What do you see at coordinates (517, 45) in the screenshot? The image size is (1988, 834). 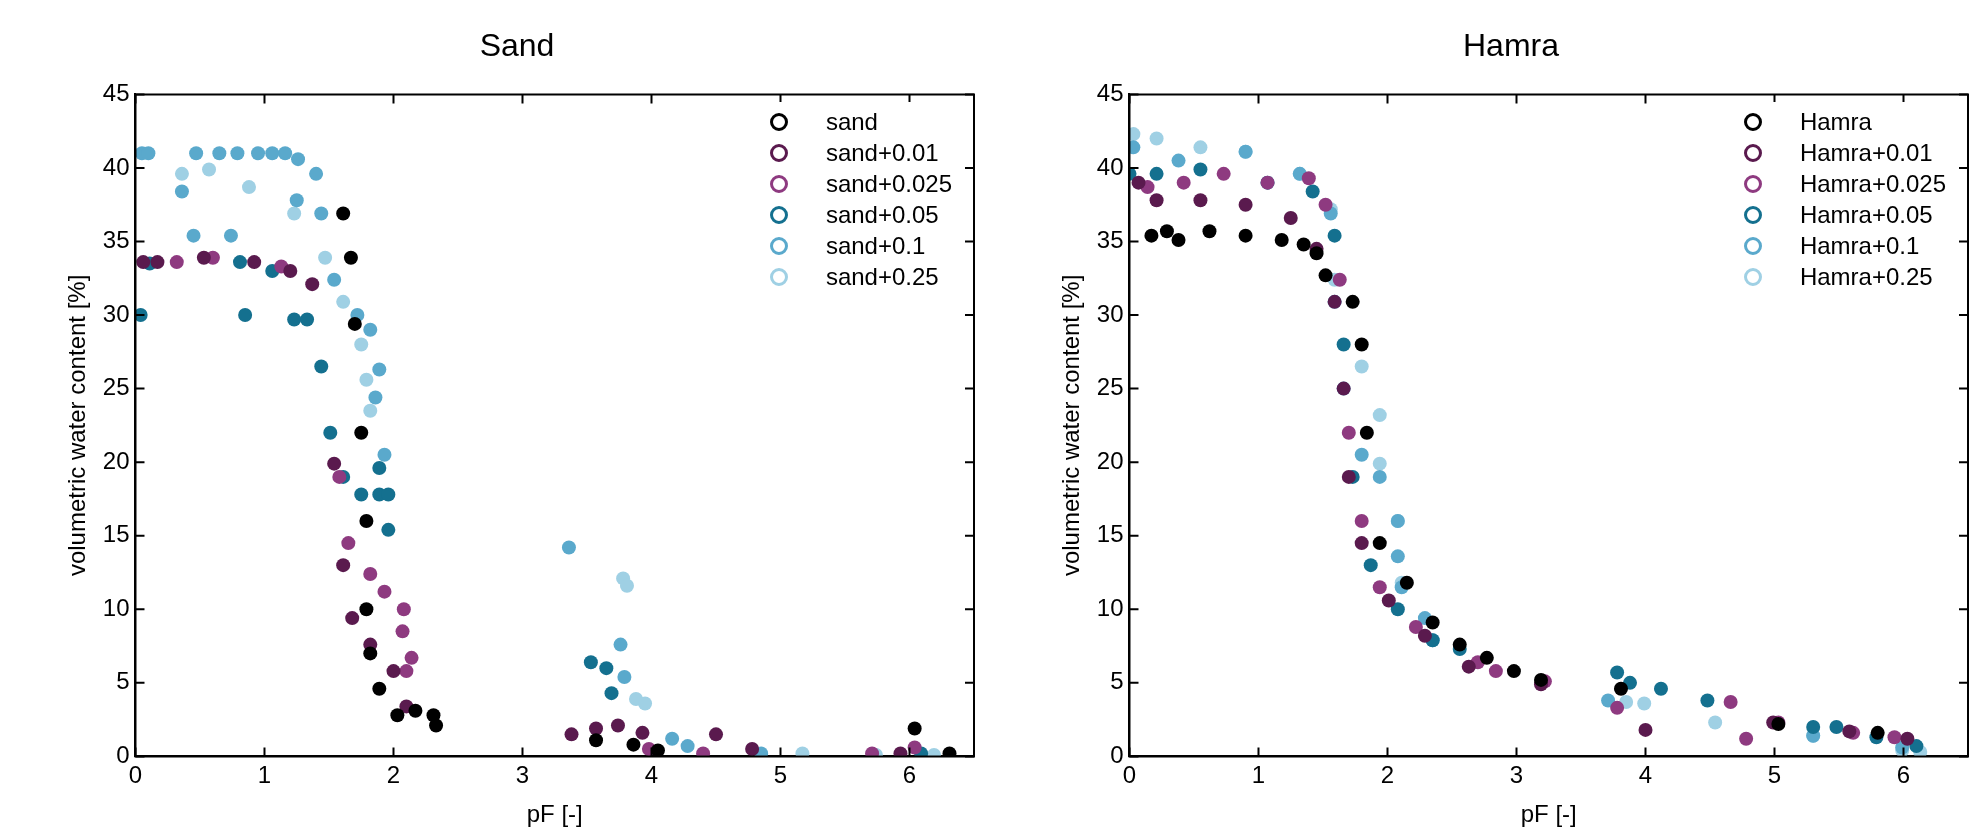 I see `chart-title: Sand` at bounding box center [517, 45].